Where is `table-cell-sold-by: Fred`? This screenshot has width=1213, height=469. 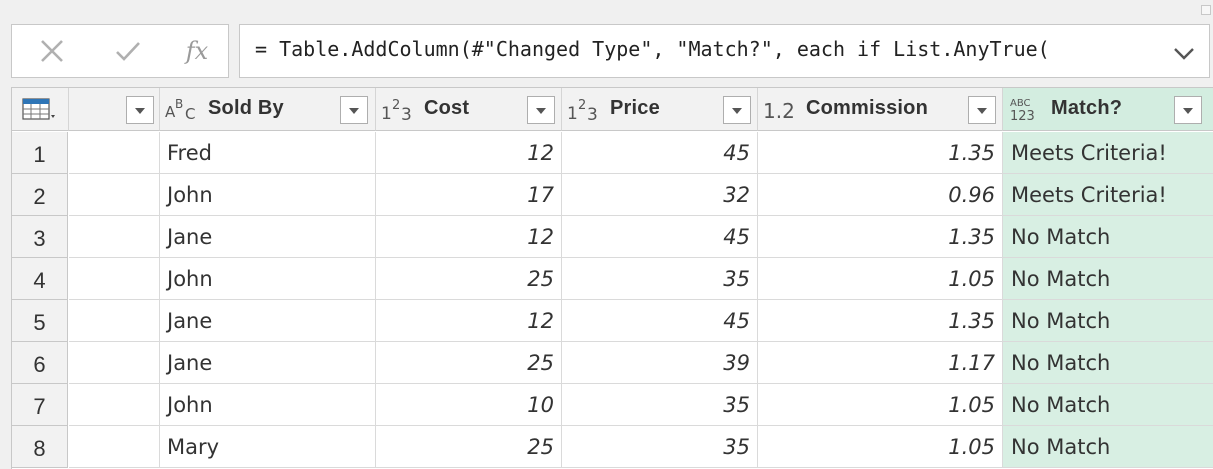 table-cell-sold-by: Fred is located at coordinates (268, 153).